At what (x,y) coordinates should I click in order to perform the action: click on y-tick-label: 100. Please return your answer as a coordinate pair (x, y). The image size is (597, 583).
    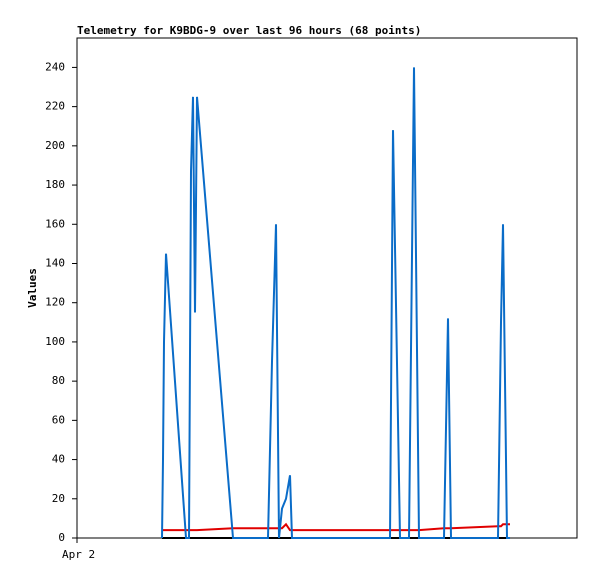
    Looking at the image, I should click on (55, 341).